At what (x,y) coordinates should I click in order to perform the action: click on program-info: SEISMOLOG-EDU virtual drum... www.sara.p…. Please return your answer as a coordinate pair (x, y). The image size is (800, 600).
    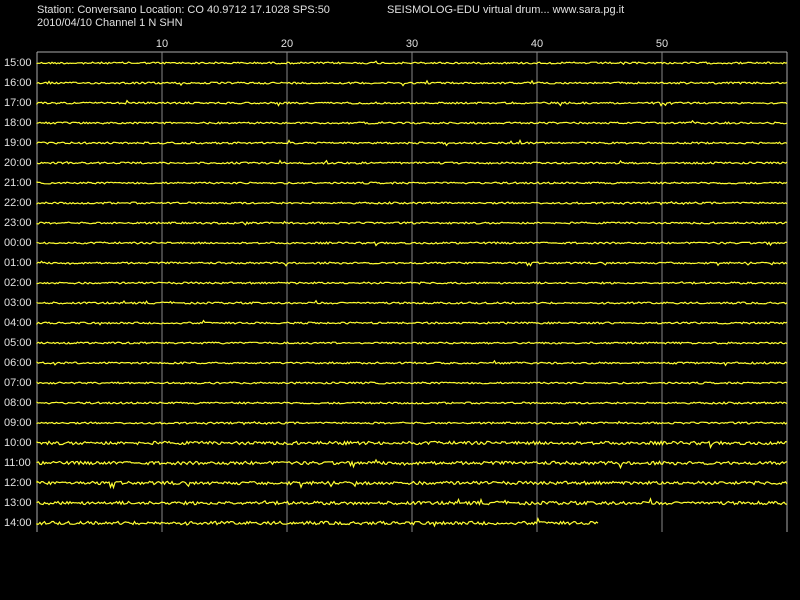
    Looking at the image, I should click on (505, 10).